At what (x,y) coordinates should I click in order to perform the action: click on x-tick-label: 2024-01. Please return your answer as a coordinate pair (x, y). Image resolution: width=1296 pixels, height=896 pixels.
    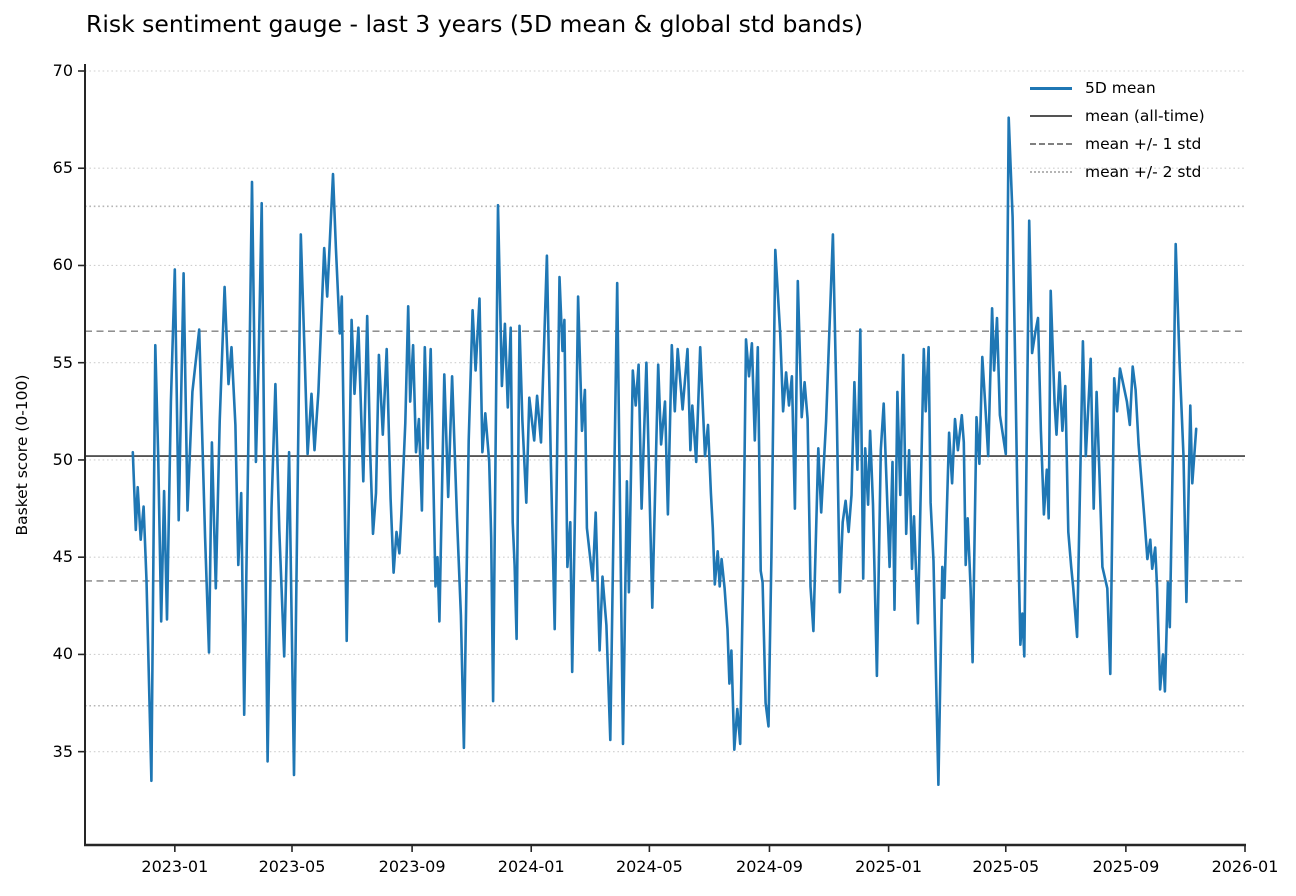
    Looking at the image, I should click on (531, 866).